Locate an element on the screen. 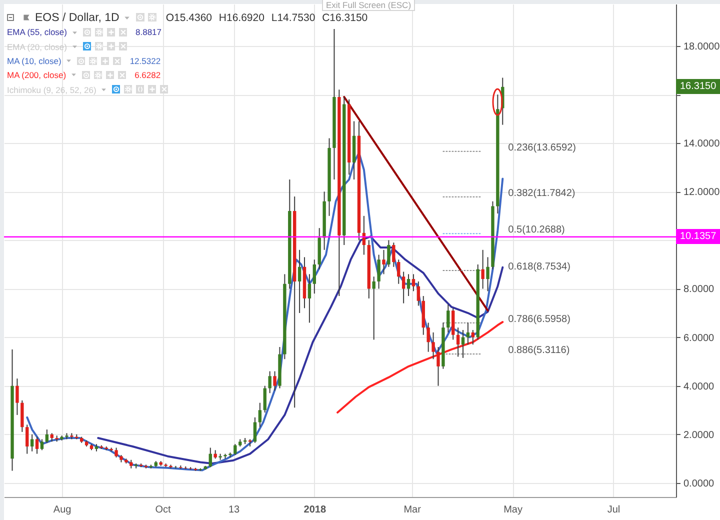  x-tick-label: Jul is located at coordinates (613, 510).